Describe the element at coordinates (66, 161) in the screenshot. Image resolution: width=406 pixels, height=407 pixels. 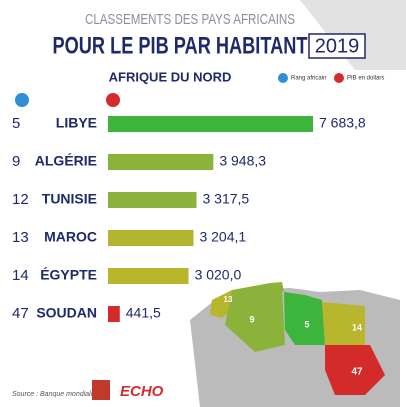
I see `country-label: ALGÉRIE` at that location.